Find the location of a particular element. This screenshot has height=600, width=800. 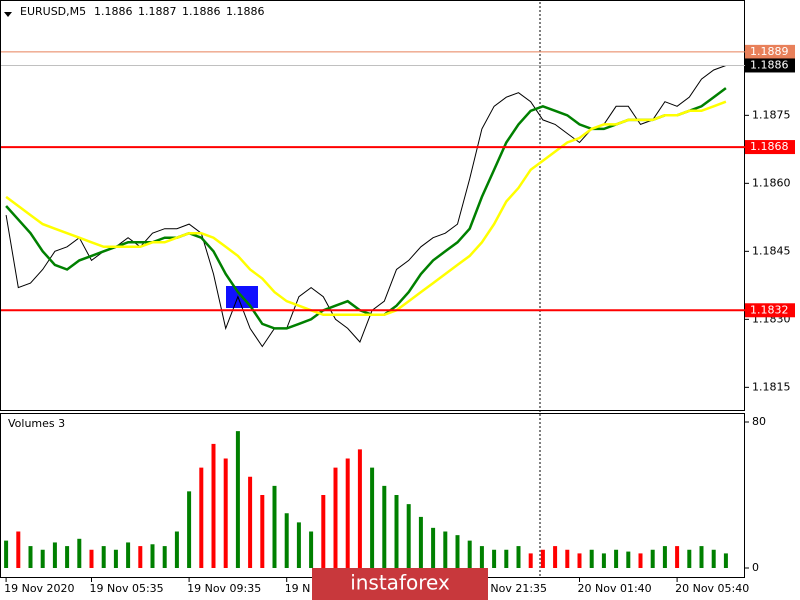

y-tick-label: 1.1845 is located at coordinates (771, 250).